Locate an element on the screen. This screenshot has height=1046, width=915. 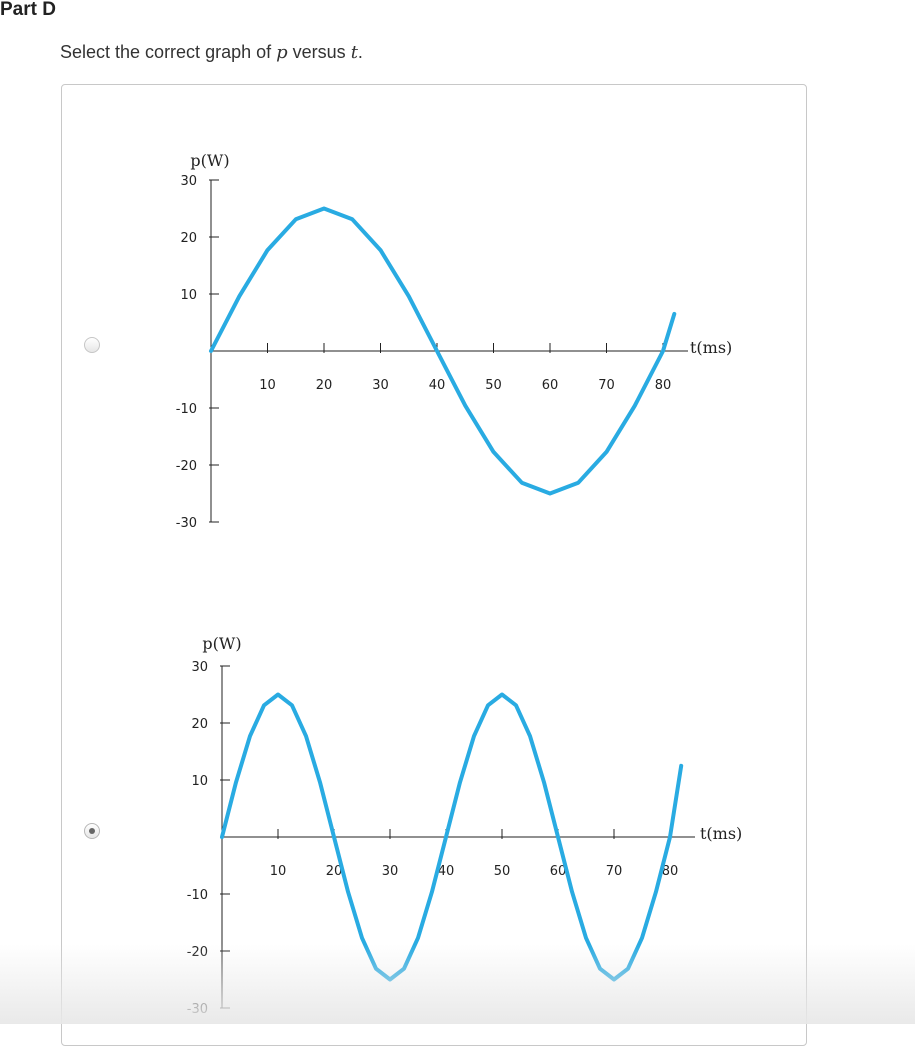
question-prompt: Select the correct graph of p versus t. is located at coordinates (211, 52).